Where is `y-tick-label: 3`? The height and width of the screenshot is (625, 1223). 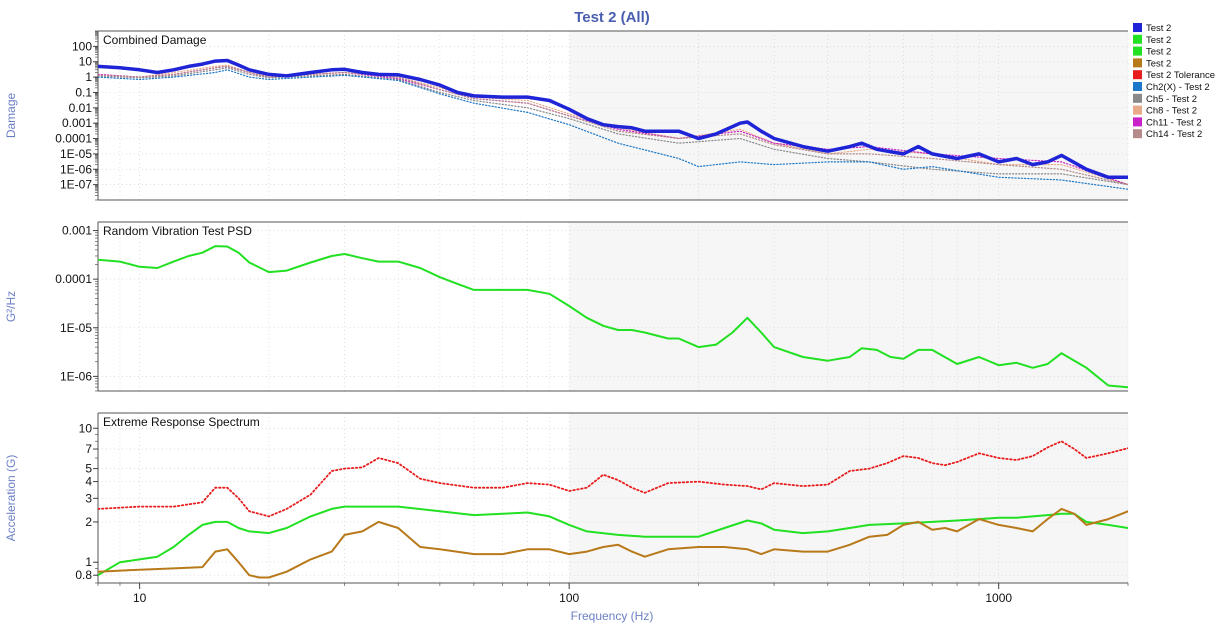 y-tick-label: 3 is located at coordinates (88, 498).